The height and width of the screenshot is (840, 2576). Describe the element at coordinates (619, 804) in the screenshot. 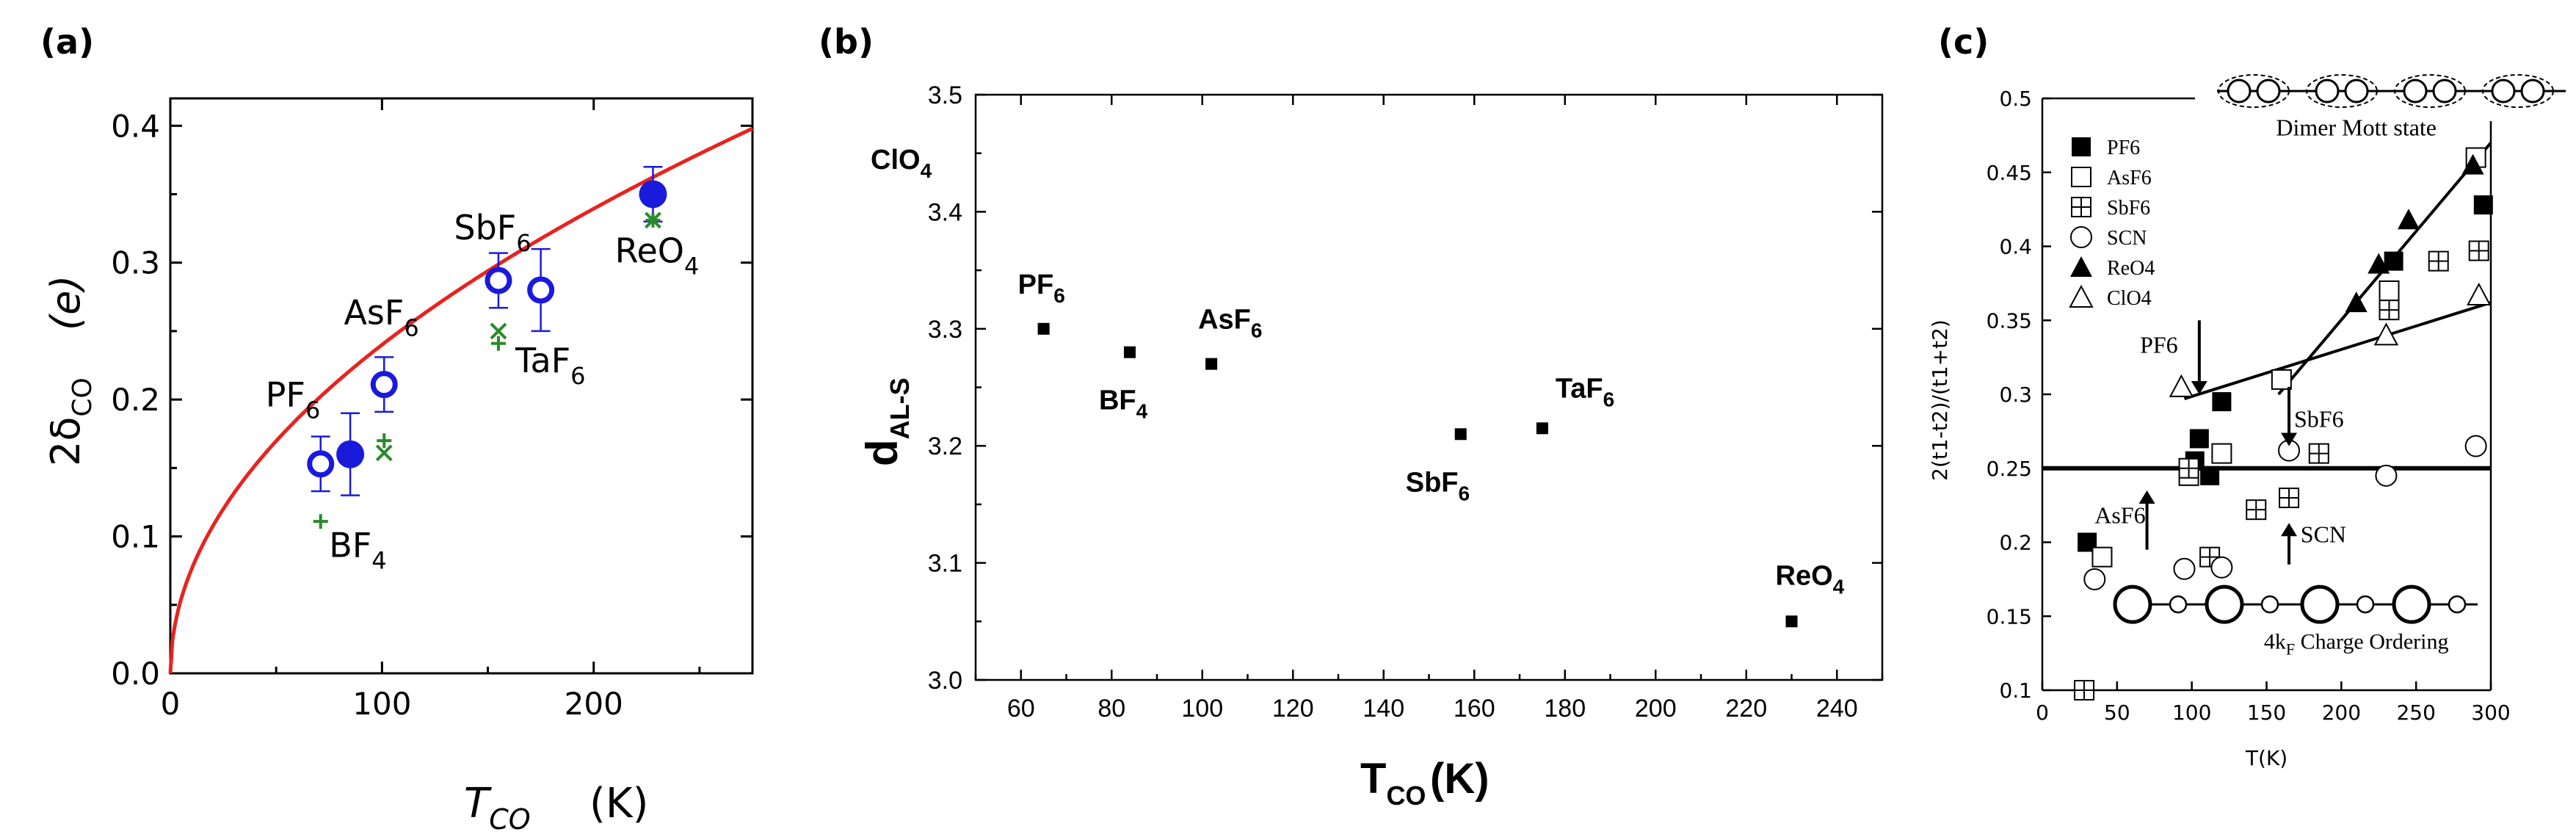

I see `x-axis-unit: (K)` at that location.